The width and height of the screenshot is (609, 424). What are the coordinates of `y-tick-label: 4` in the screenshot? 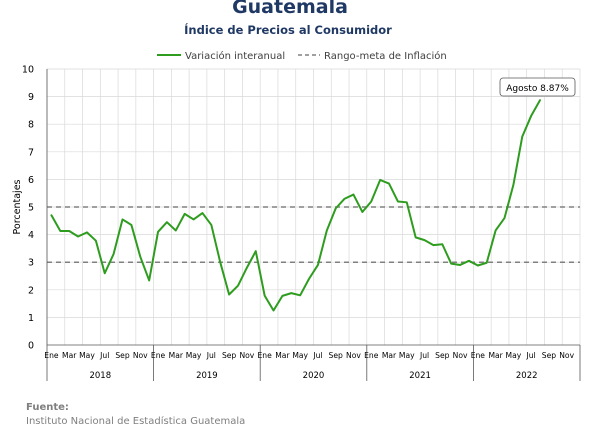 It's located at (31, 235).